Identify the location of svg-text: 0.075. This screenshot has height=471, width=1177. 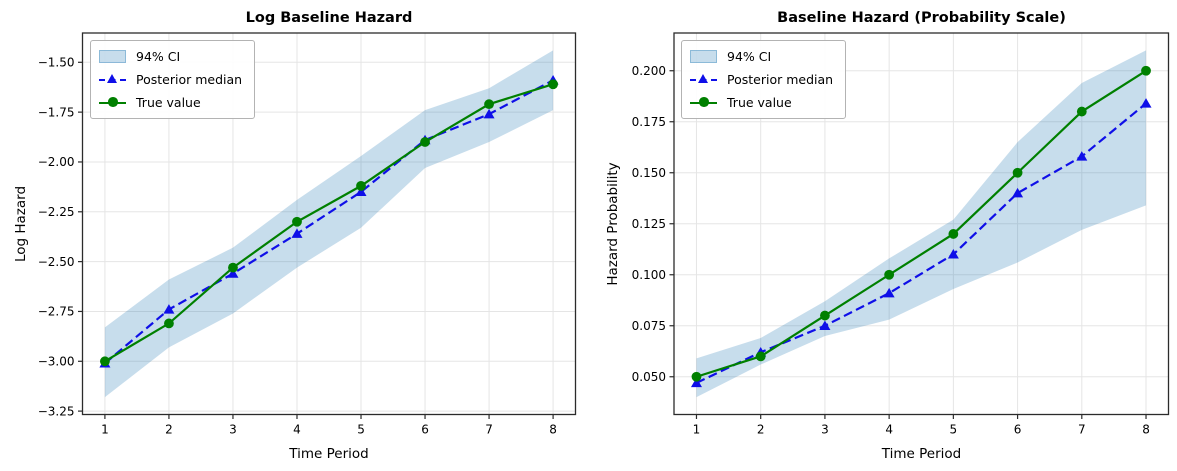
(649, 326).